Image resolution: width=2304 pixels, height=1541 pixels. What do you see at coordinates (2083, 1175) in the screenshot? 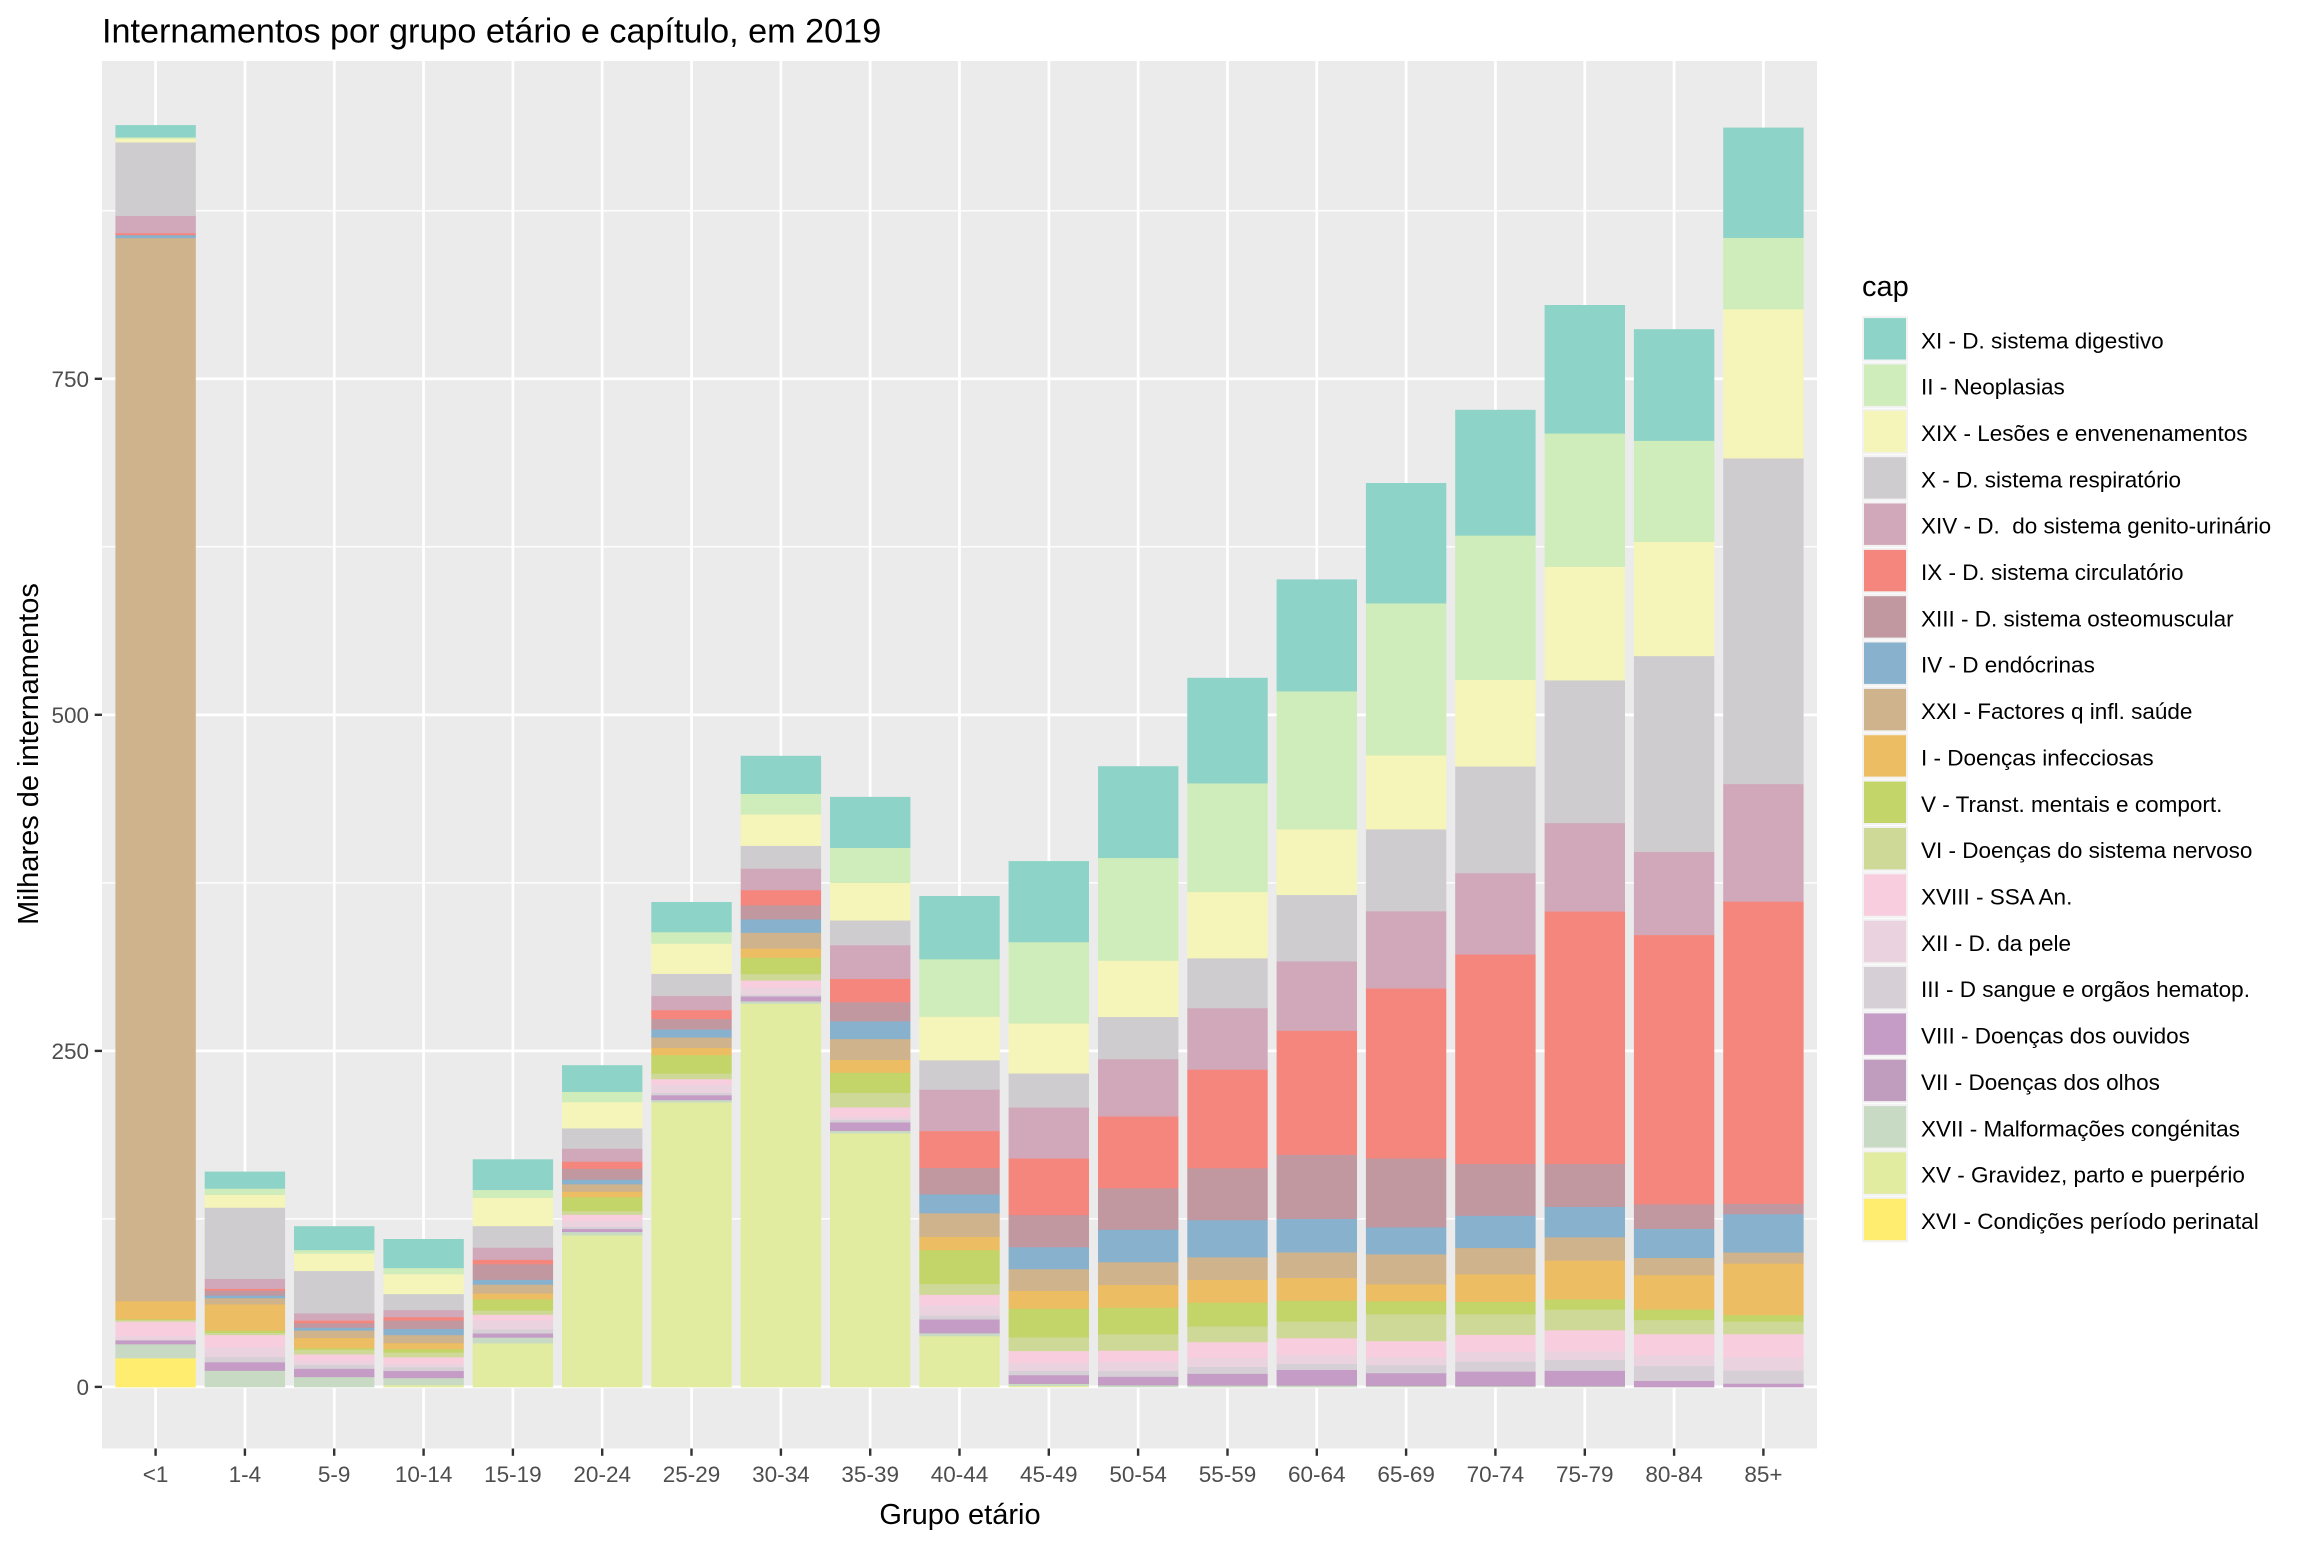
I see `svg-text:XV - Gravidez, parto e puerpér: XV - Gravidez, parto e puerpério` at bounding box center [2083, 1175].